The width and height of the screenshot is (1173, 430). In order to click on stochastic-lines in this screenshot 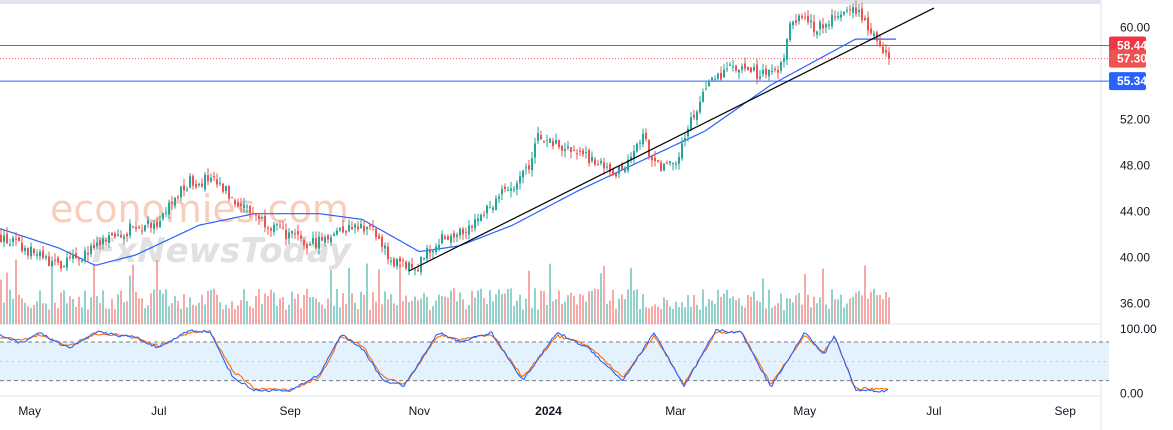, I will do `click(444, 360)`.